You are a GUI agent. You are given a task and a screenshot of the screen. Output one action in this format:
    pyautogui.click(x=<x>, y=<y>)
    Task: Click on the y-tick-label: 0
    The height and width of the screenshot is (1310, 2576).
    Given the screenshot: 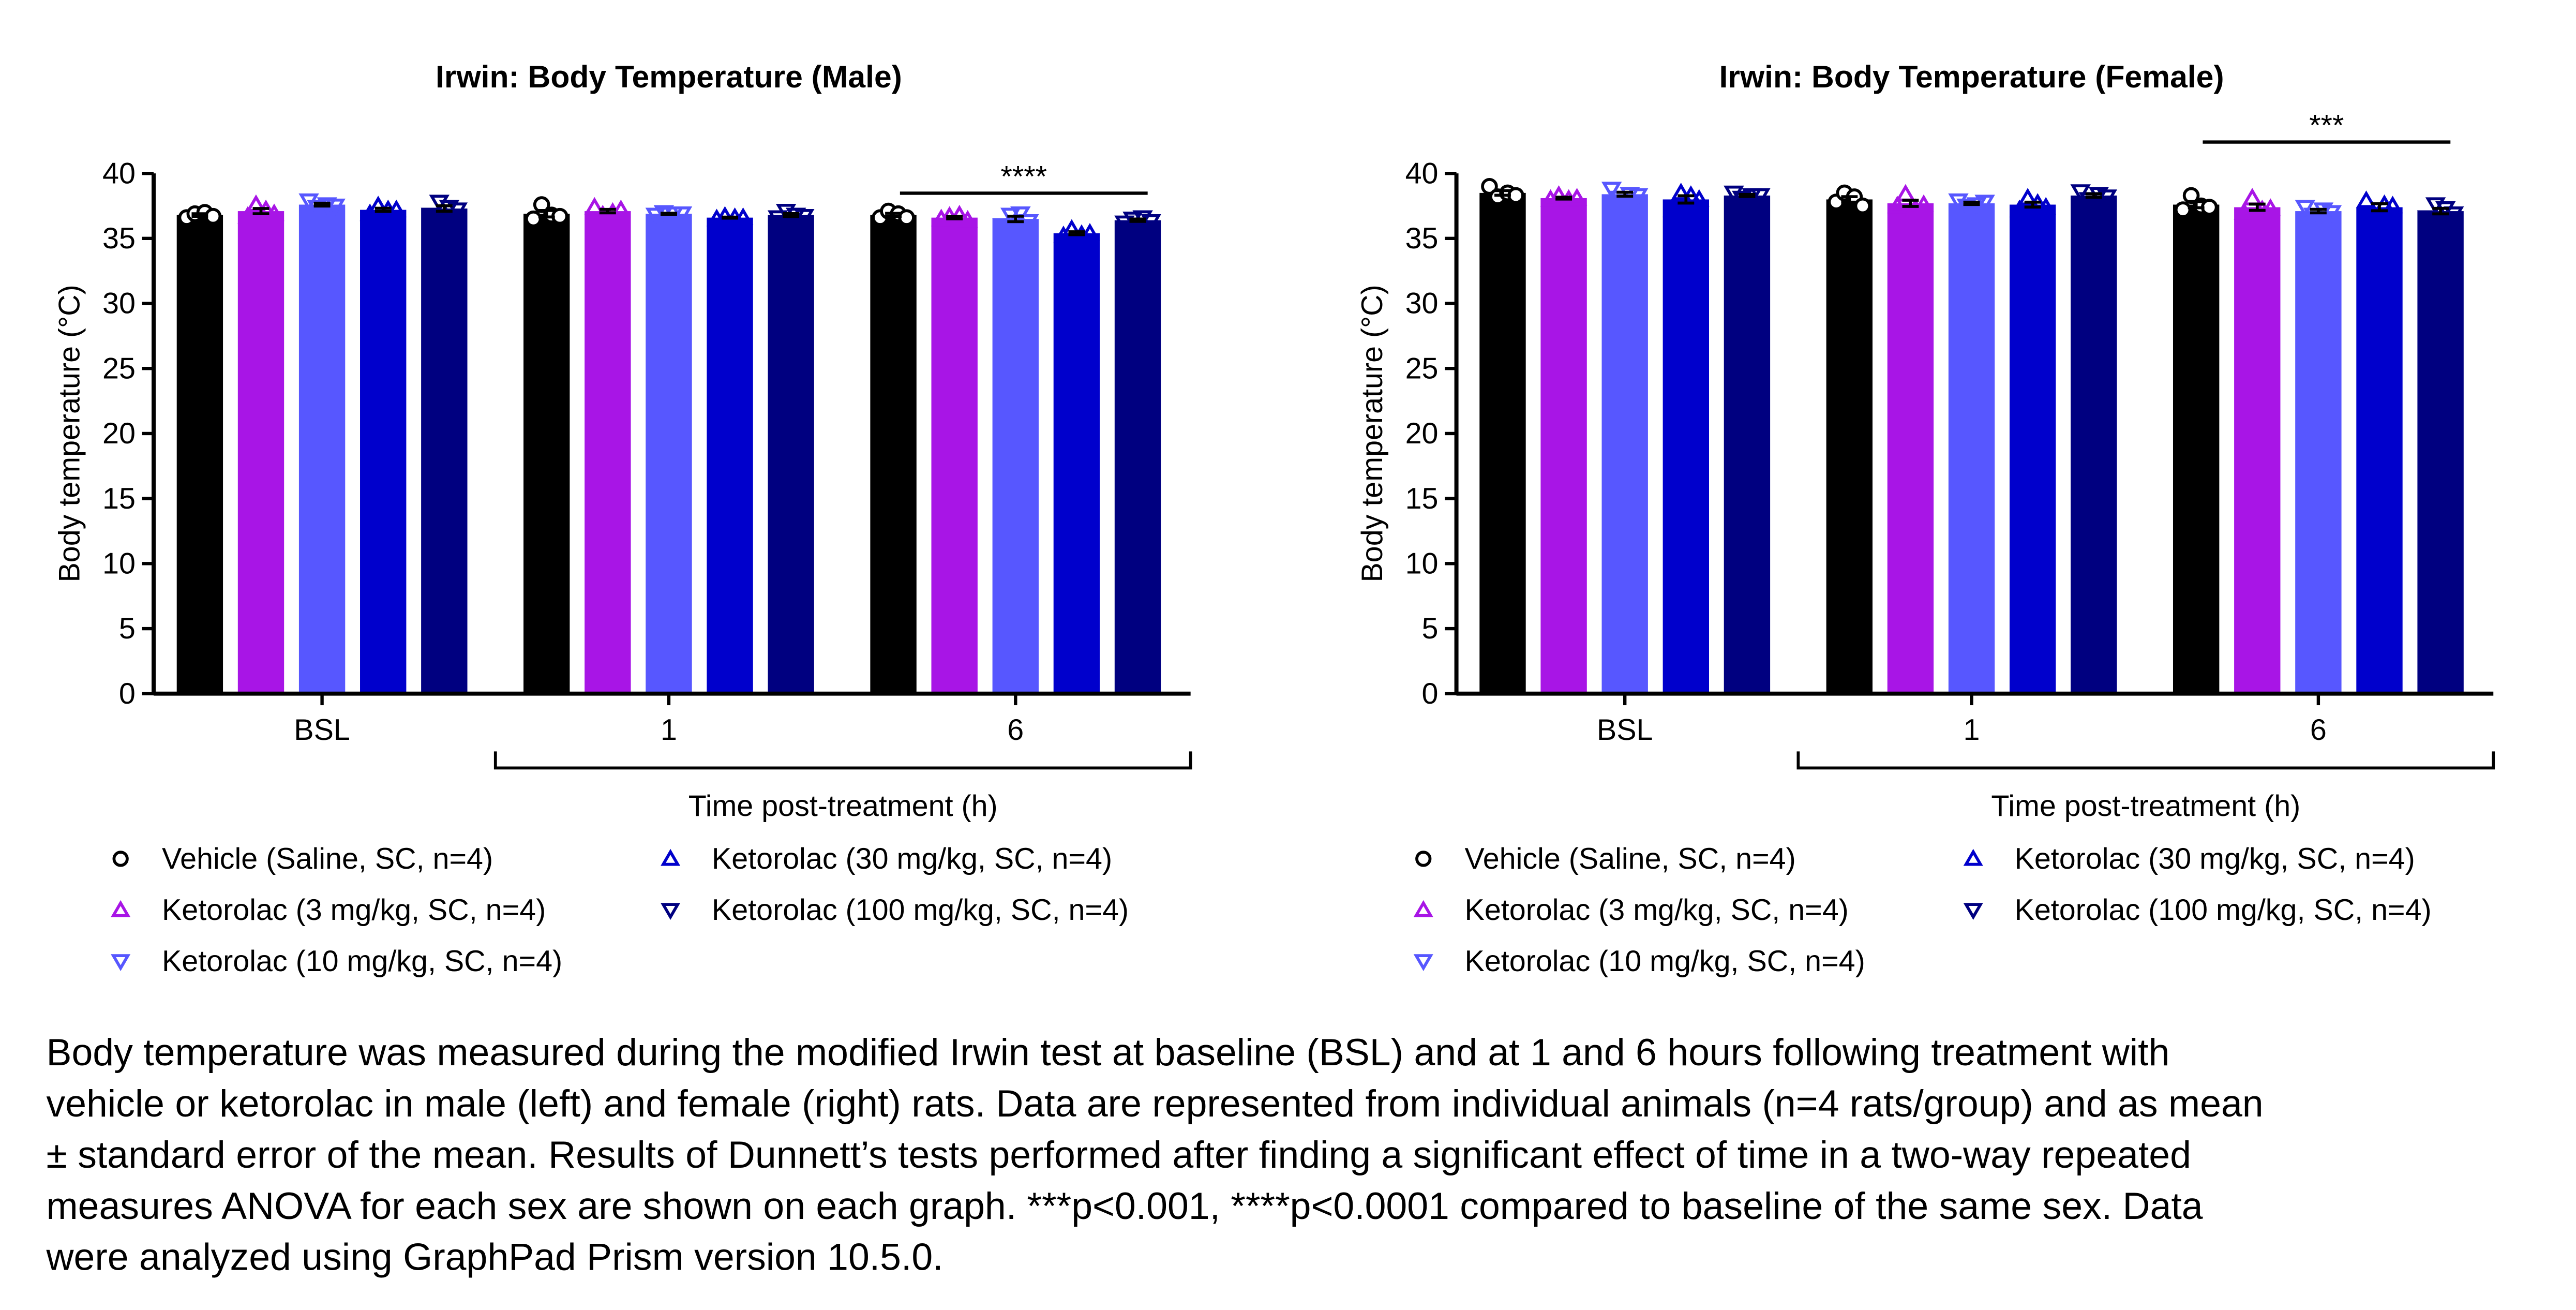 What is the action you would take?
    pyautogui.click(x=1430, y=694)
    